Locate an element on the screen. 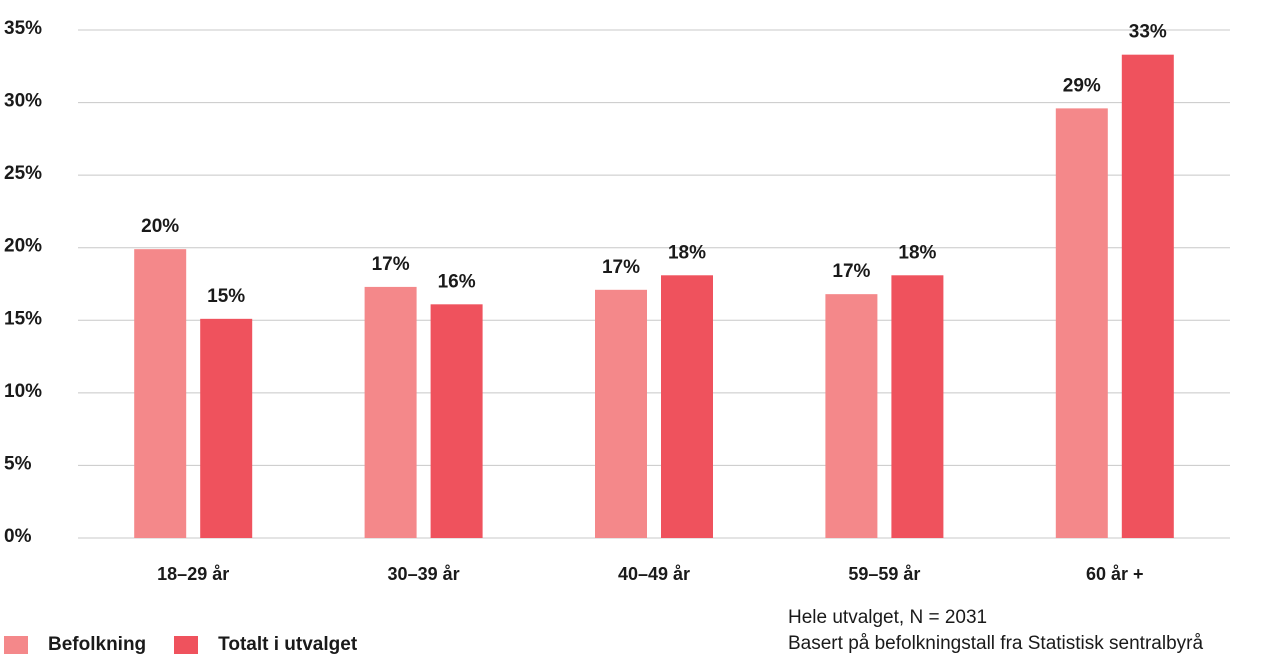 The height and width of the screenshot is (657, 1277). x-tick-label: 18–29 år is located at coordinates (193, 574).